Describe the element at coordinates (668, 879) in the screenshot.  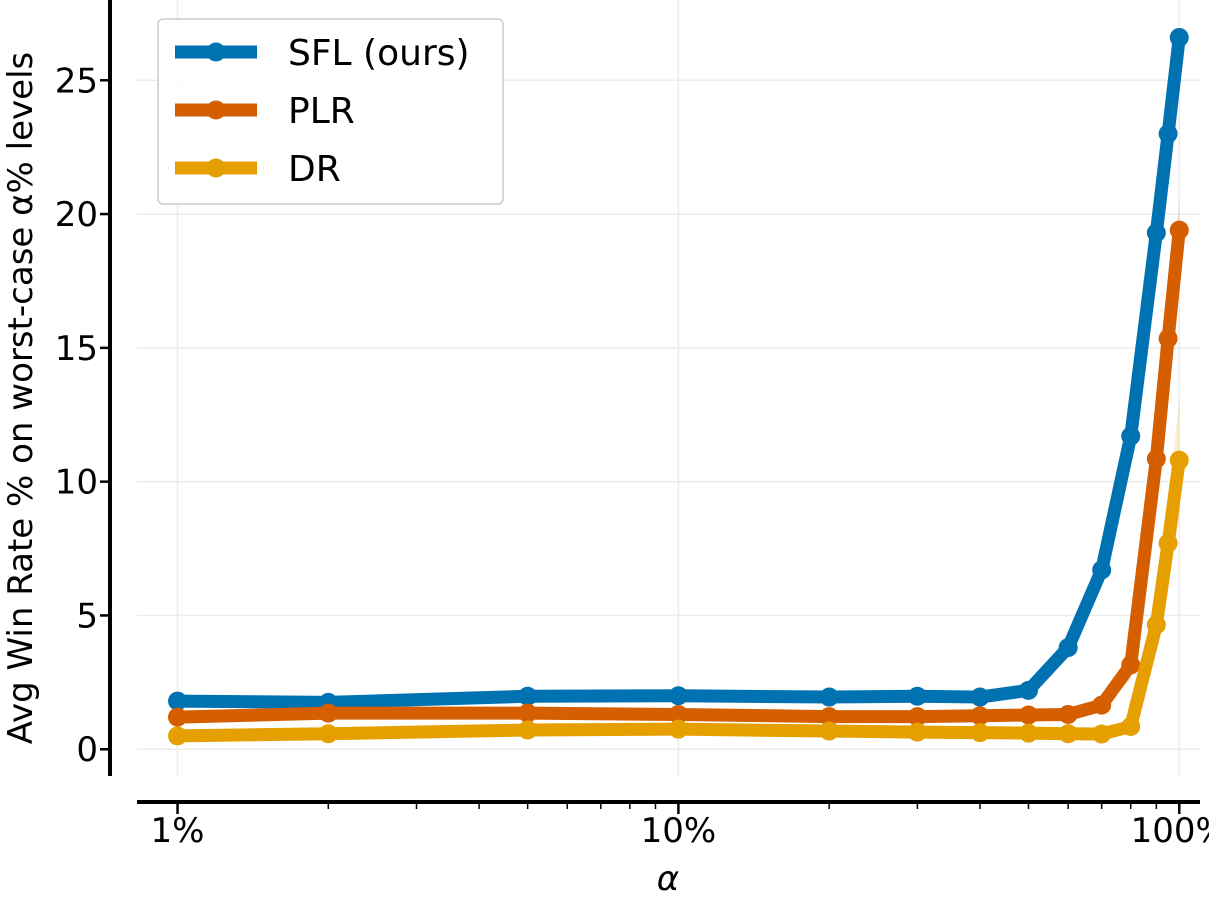
I see `x-axis-title: α` at that location.